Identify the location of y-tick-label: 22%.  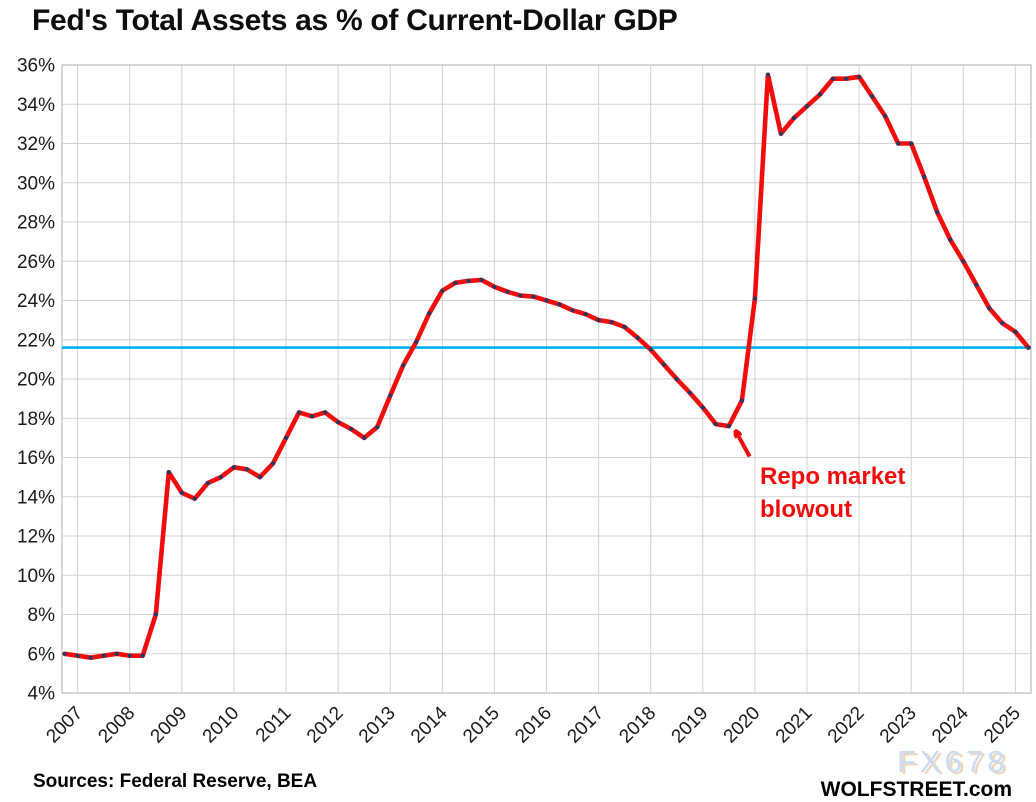
(36, 340).